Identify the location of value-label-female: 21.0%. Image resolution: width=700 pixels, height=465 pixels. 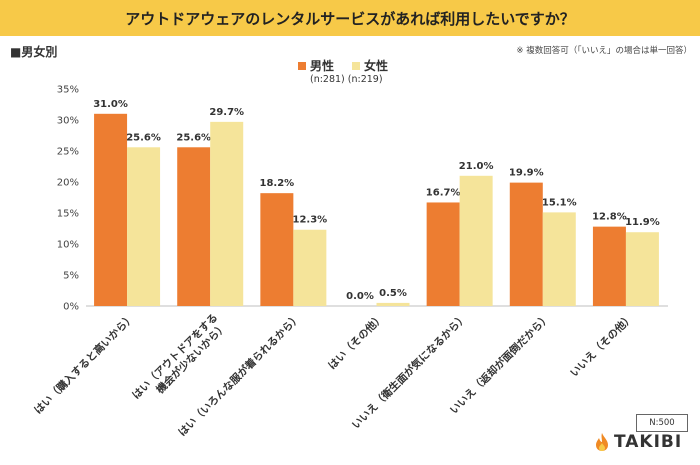
(476, 166).